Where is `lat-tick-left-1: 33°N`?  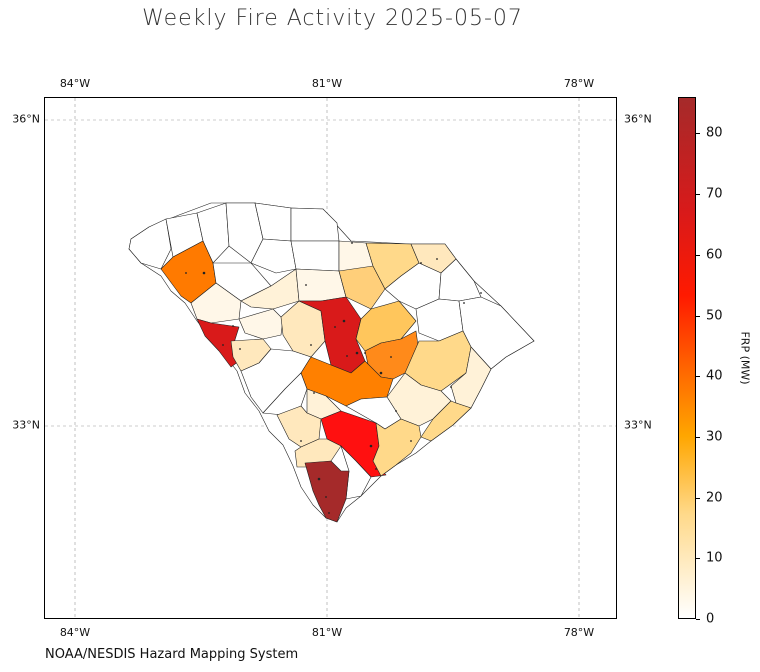
lat-tick-left-1: 33°N is located at coordinates (26, 425).